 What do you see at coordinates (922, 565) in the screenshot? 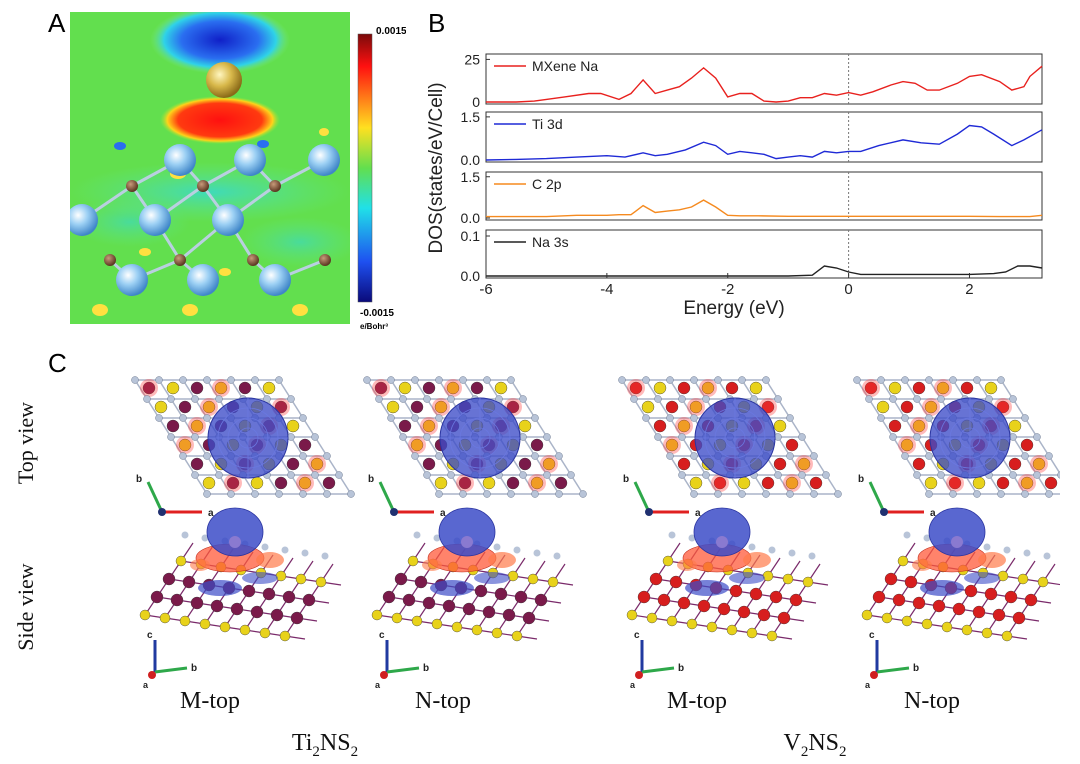
I see `accumulation-lobe` at bounding box center [922, 565].